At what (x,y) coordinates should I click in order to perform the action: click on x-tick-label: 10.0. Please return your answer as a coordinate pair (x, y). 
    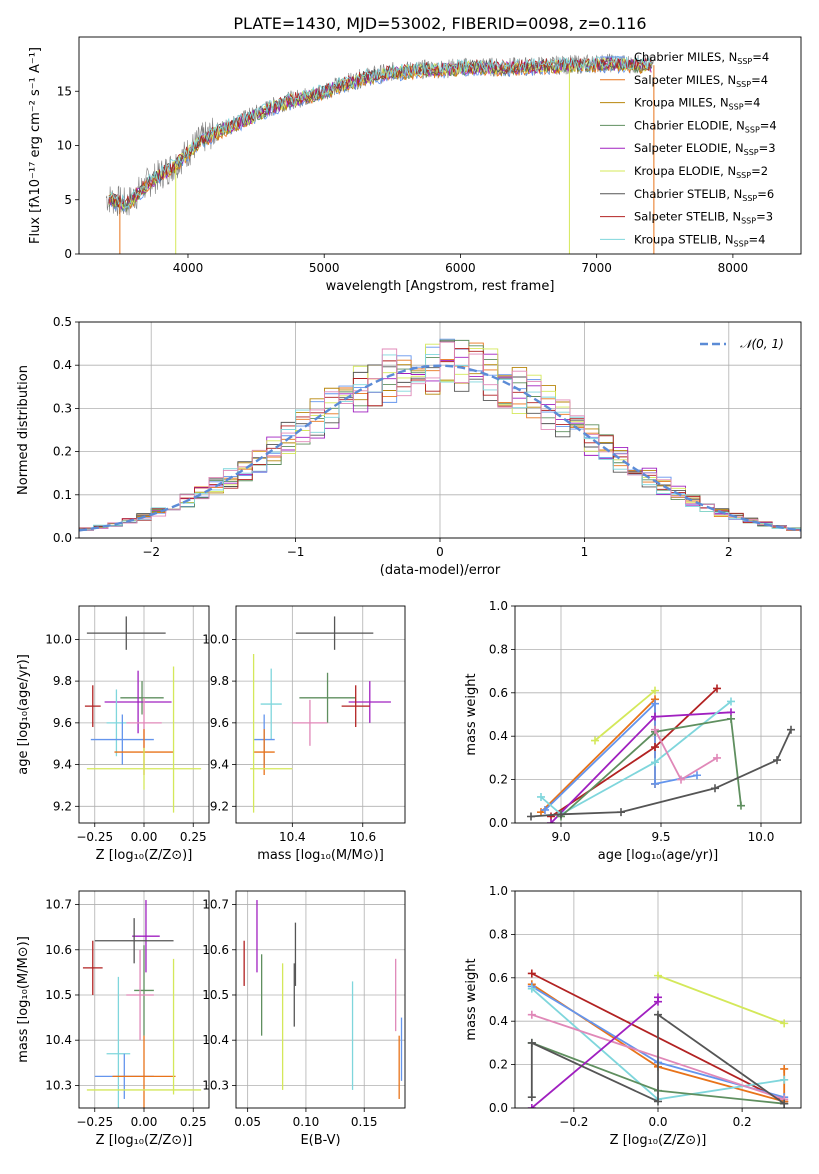
    Looking at the image, I should click on (761, 837).